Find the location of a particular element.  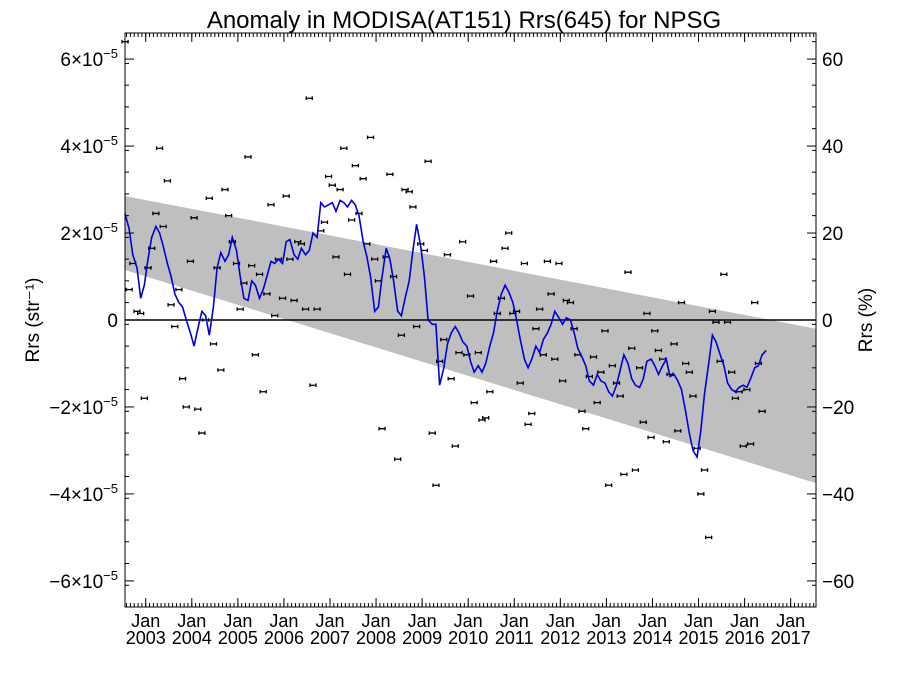

y-tick-label-left: 4×10⁻⁵ is located at coordinates (89, 145).